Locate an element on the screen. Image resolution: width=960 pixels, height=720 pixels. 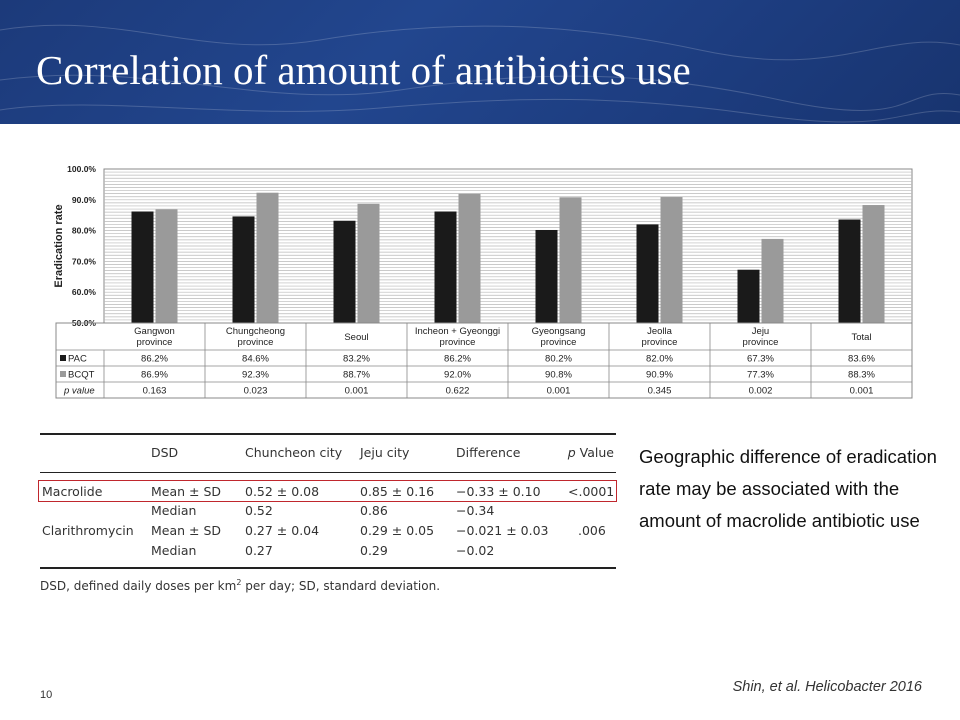
table-header-p-value-word: Value is located at coordinates (596, 452).